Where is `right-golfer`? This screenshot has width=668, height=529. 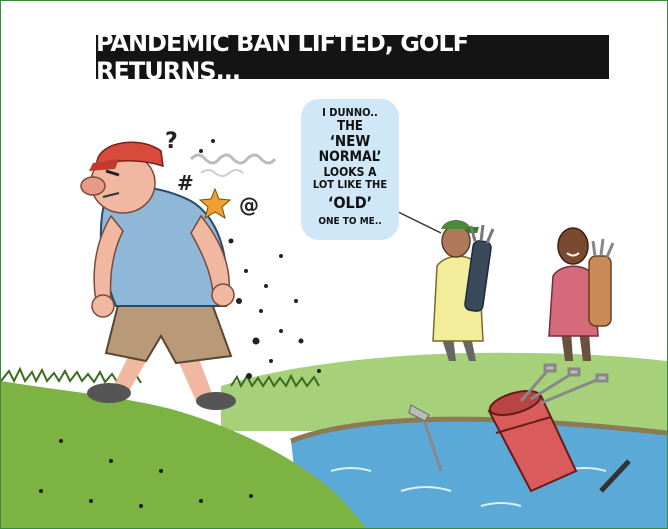
right-golfer is located at coordinates (581, 294).